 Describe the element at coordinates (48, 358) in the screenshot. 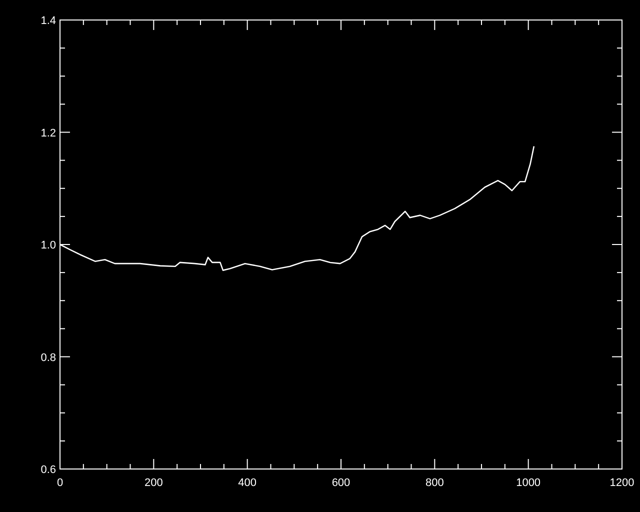

I see `y-tick-label: 0.8` at that location.